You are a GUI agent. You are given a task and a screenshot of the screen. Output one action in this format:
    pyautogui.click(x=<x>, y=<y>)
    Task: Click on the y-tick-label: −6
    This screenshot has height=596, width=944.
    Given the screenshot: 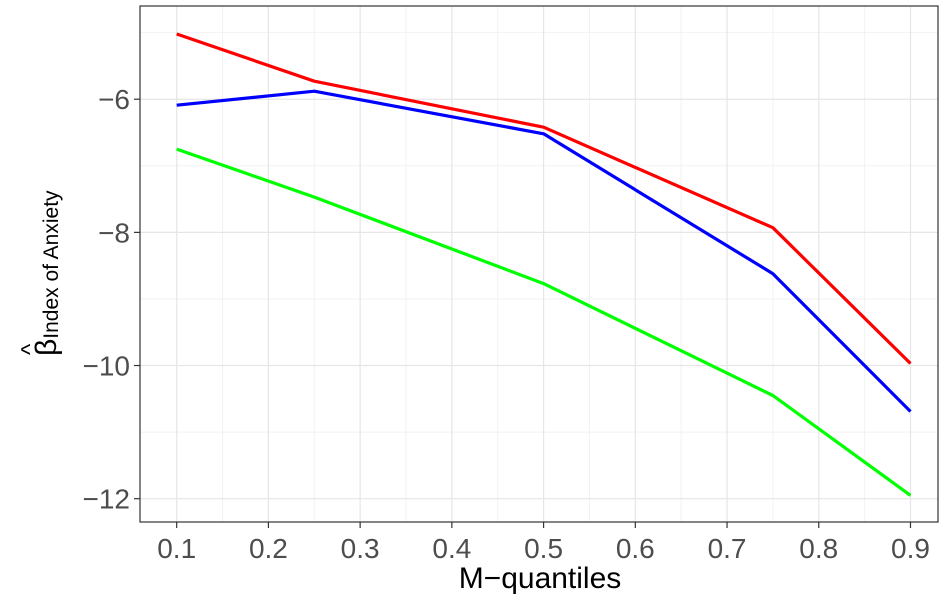 What is the action you would take?
    pyautogui.click(x=114, y=99)
    